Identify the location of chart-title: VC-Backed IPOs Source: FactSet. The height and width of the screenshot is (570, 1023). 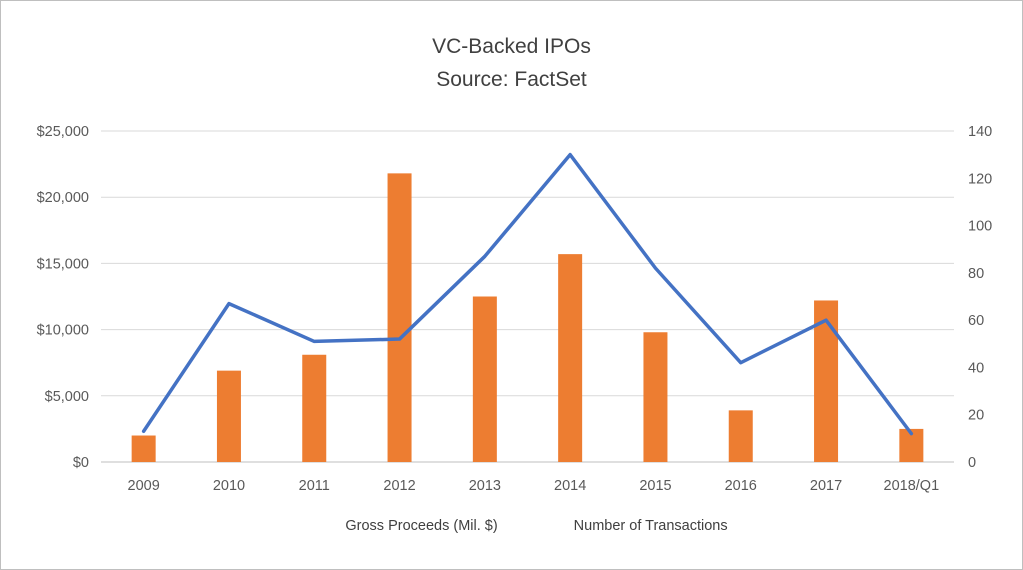
(511, 63).